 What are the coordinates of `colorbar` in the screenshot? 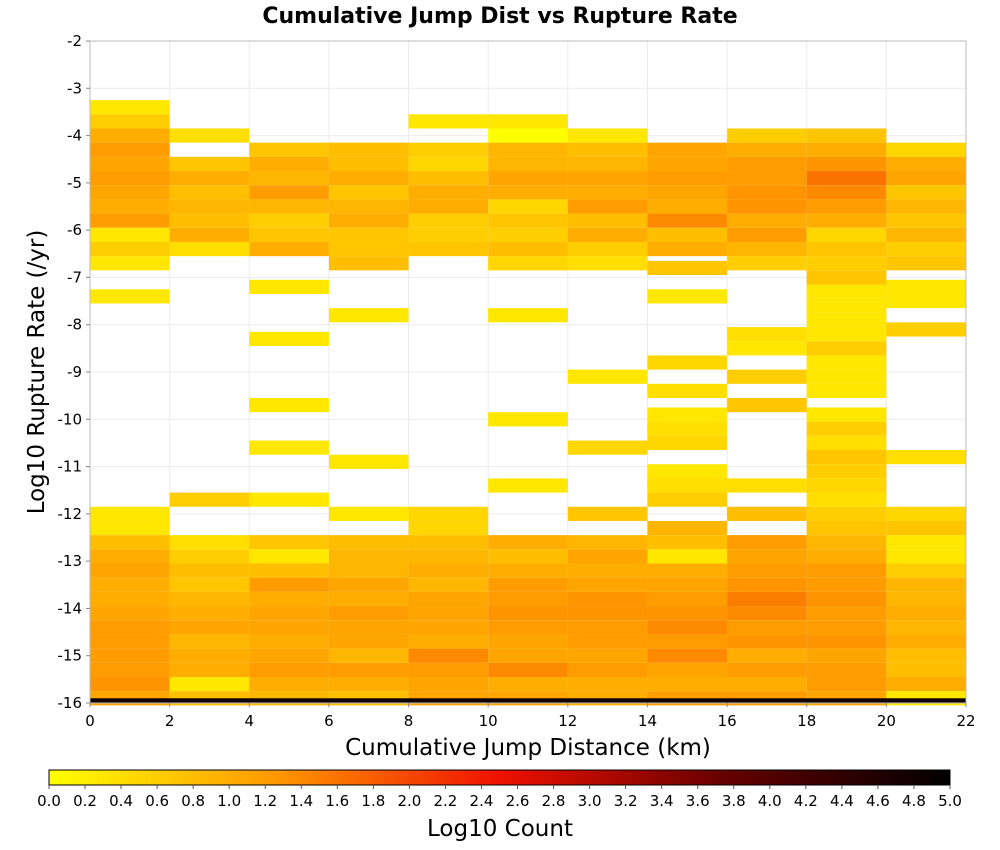 It's located at (499, 777).